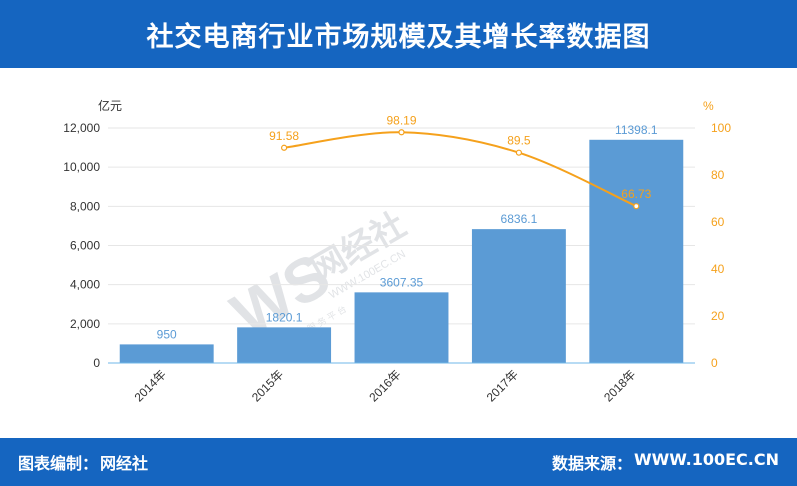 Image resolution: width=797 pixels, height=486 pixels. I want to click on y-right-tick-label: 0, so click(714, 363).